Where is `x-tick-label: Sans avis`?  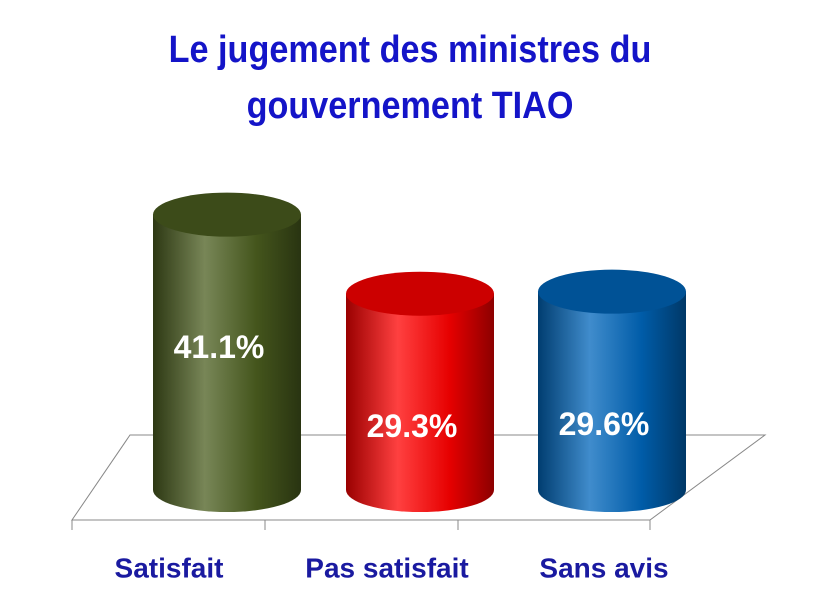 x-tick-label: Sans avis is located at coordinates (603, 567).